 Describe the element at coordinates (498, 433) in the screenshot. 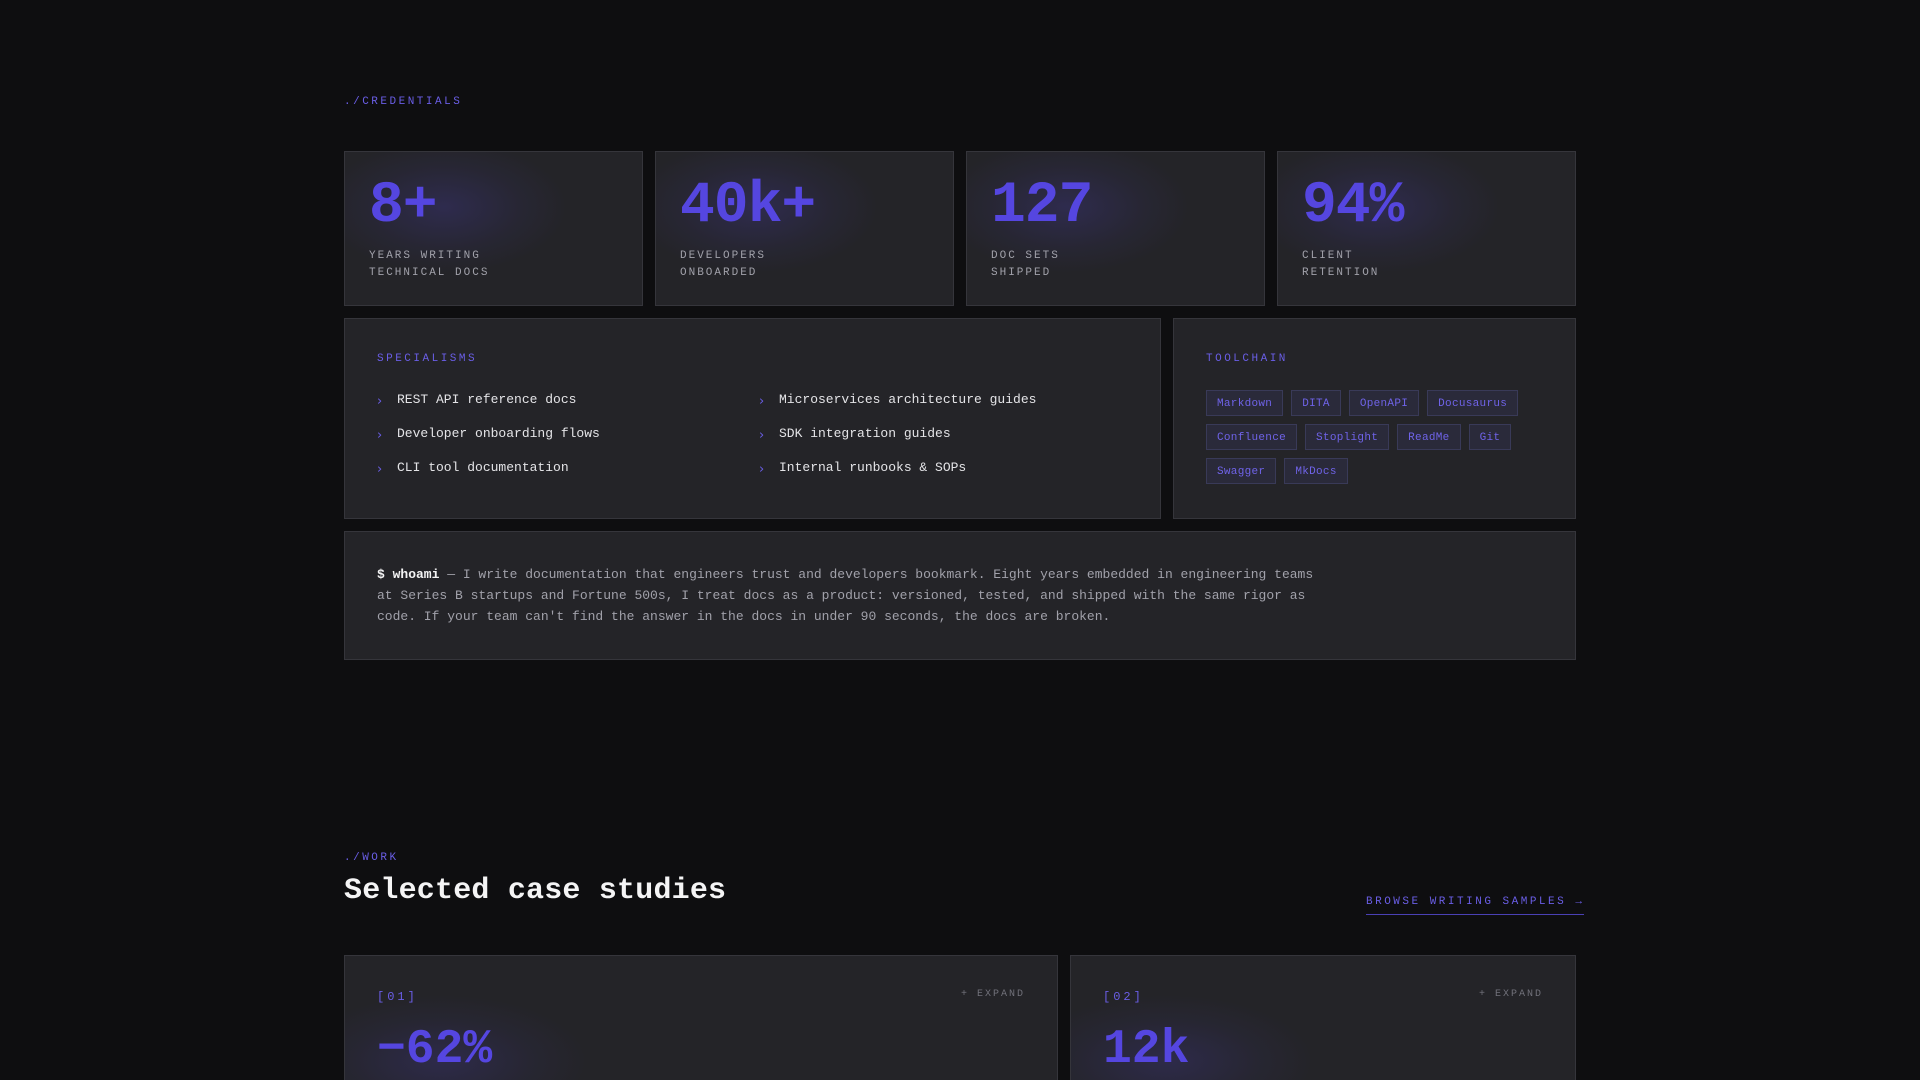

I see `specialism-label: Developer onboarding flows` at that location.